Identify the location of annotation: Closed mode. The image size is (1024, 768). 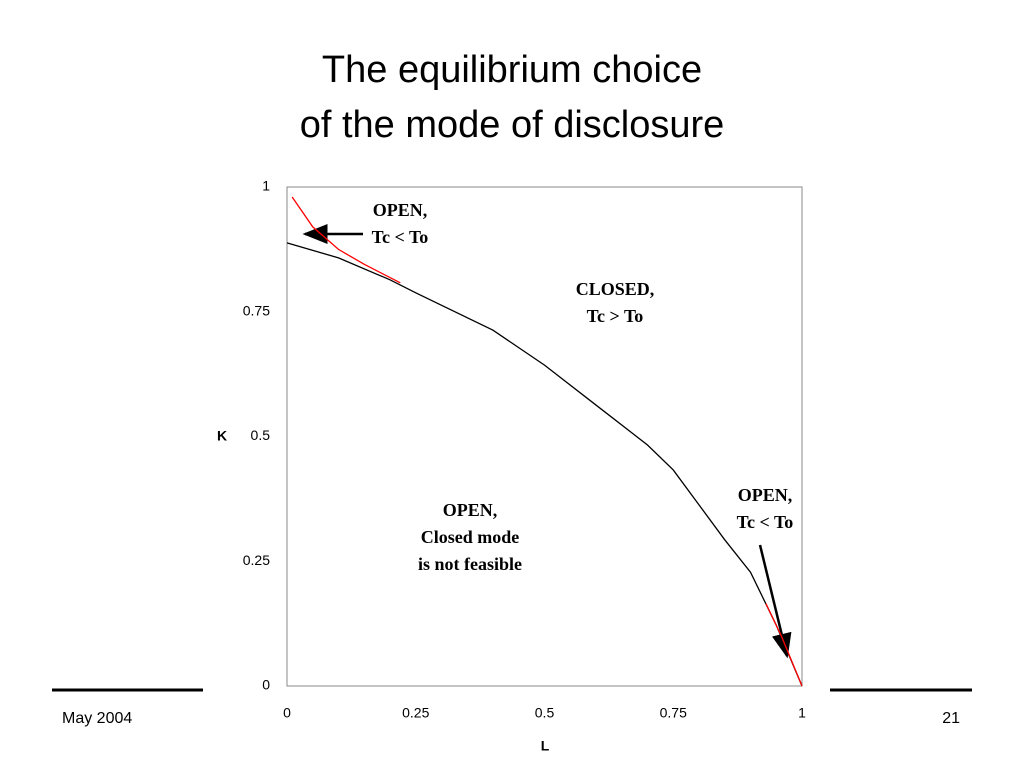
(470, 537).